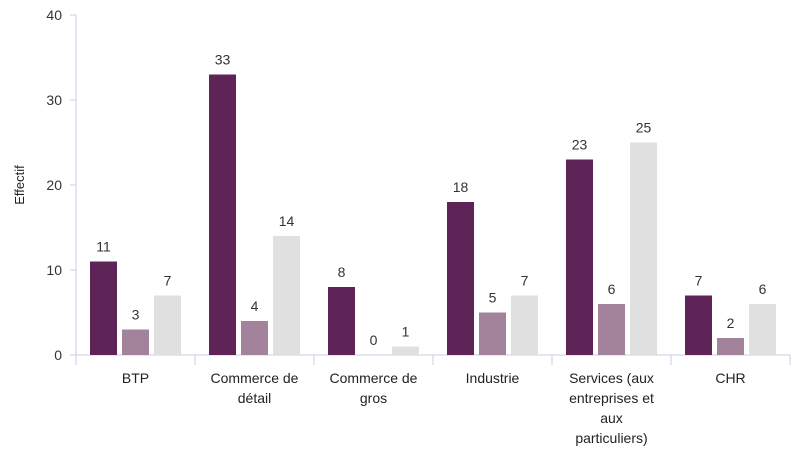 The width and height of the screenshot is (792, 450). Describe the element at coordinates (580, 145) in the screenshot. I see `data-label: 23` at that location.